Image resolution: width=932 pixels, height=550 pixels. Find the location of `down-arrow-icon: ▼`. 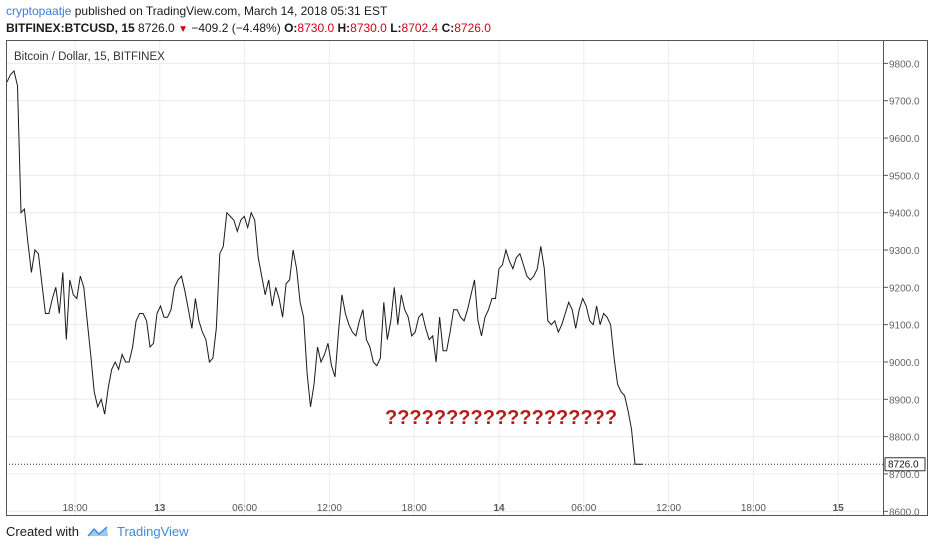

down-arrow-icon: ▼ is located at coordinates (183, 29).